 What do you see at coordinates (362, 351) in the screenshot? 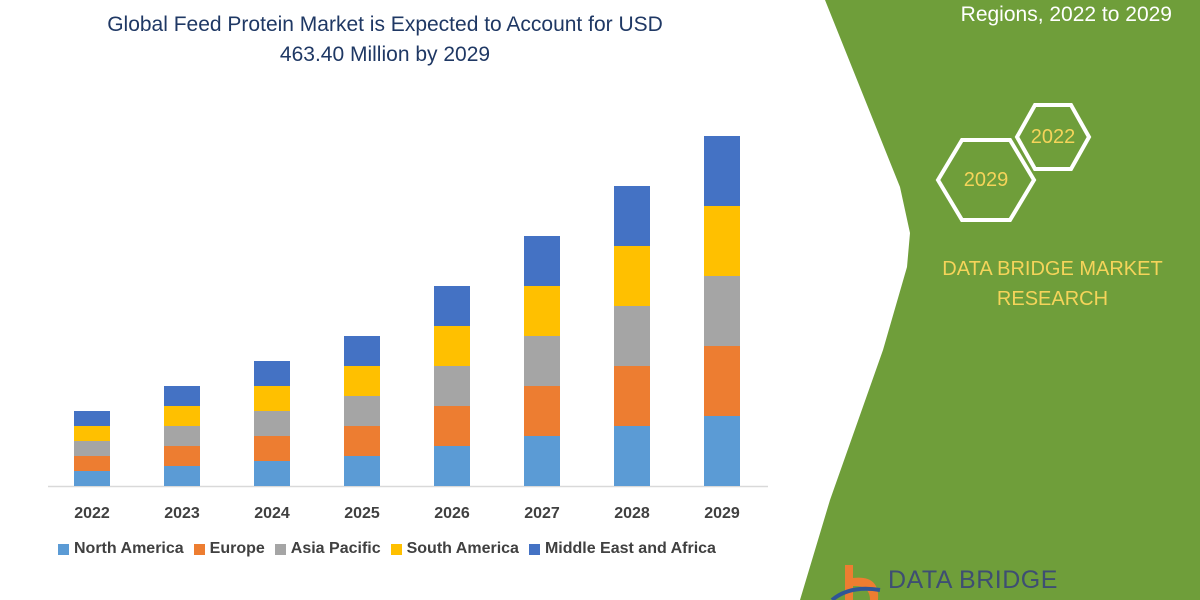
I see `bar-segment-2025-middle-east-and-africa` at bounding box center [362, 351].